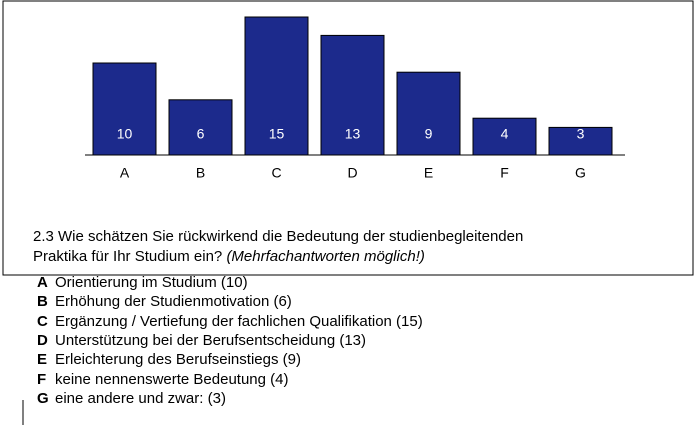 The width and height of the screenshot is (696, 425). What do you see at coordinates (42, 379) in the screenshot?
I see `option-letter: F` at bounding box center [42, 379].